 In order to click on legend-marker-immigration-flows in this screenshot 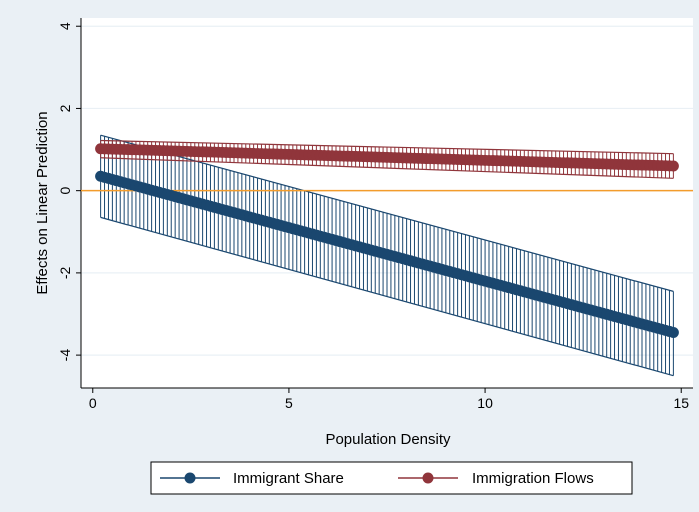, I will do `click(428, 478)`.